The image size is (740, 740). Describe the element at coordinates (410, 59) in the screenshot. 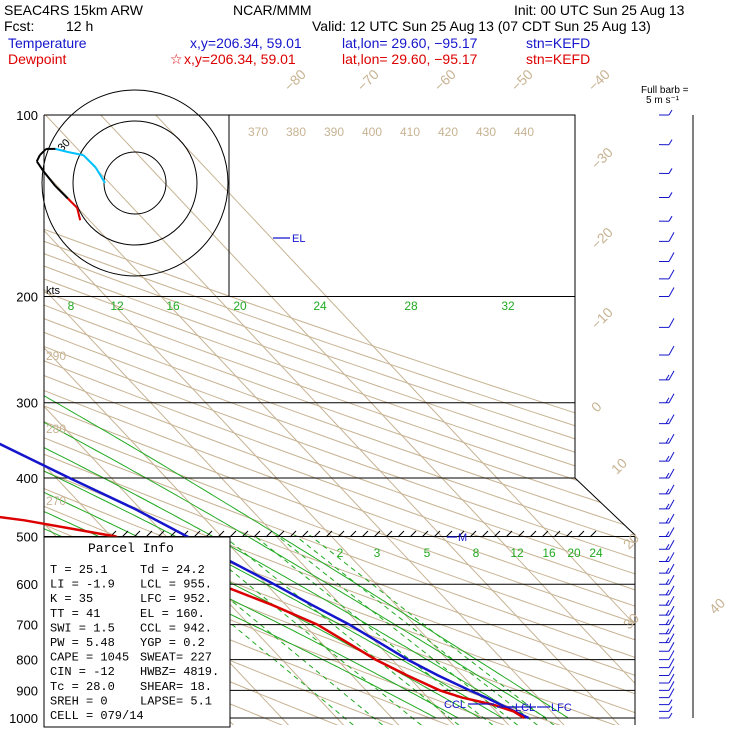

I see `dewpoint-latlon: lat,lon= 29.60, −95.17` at that location.